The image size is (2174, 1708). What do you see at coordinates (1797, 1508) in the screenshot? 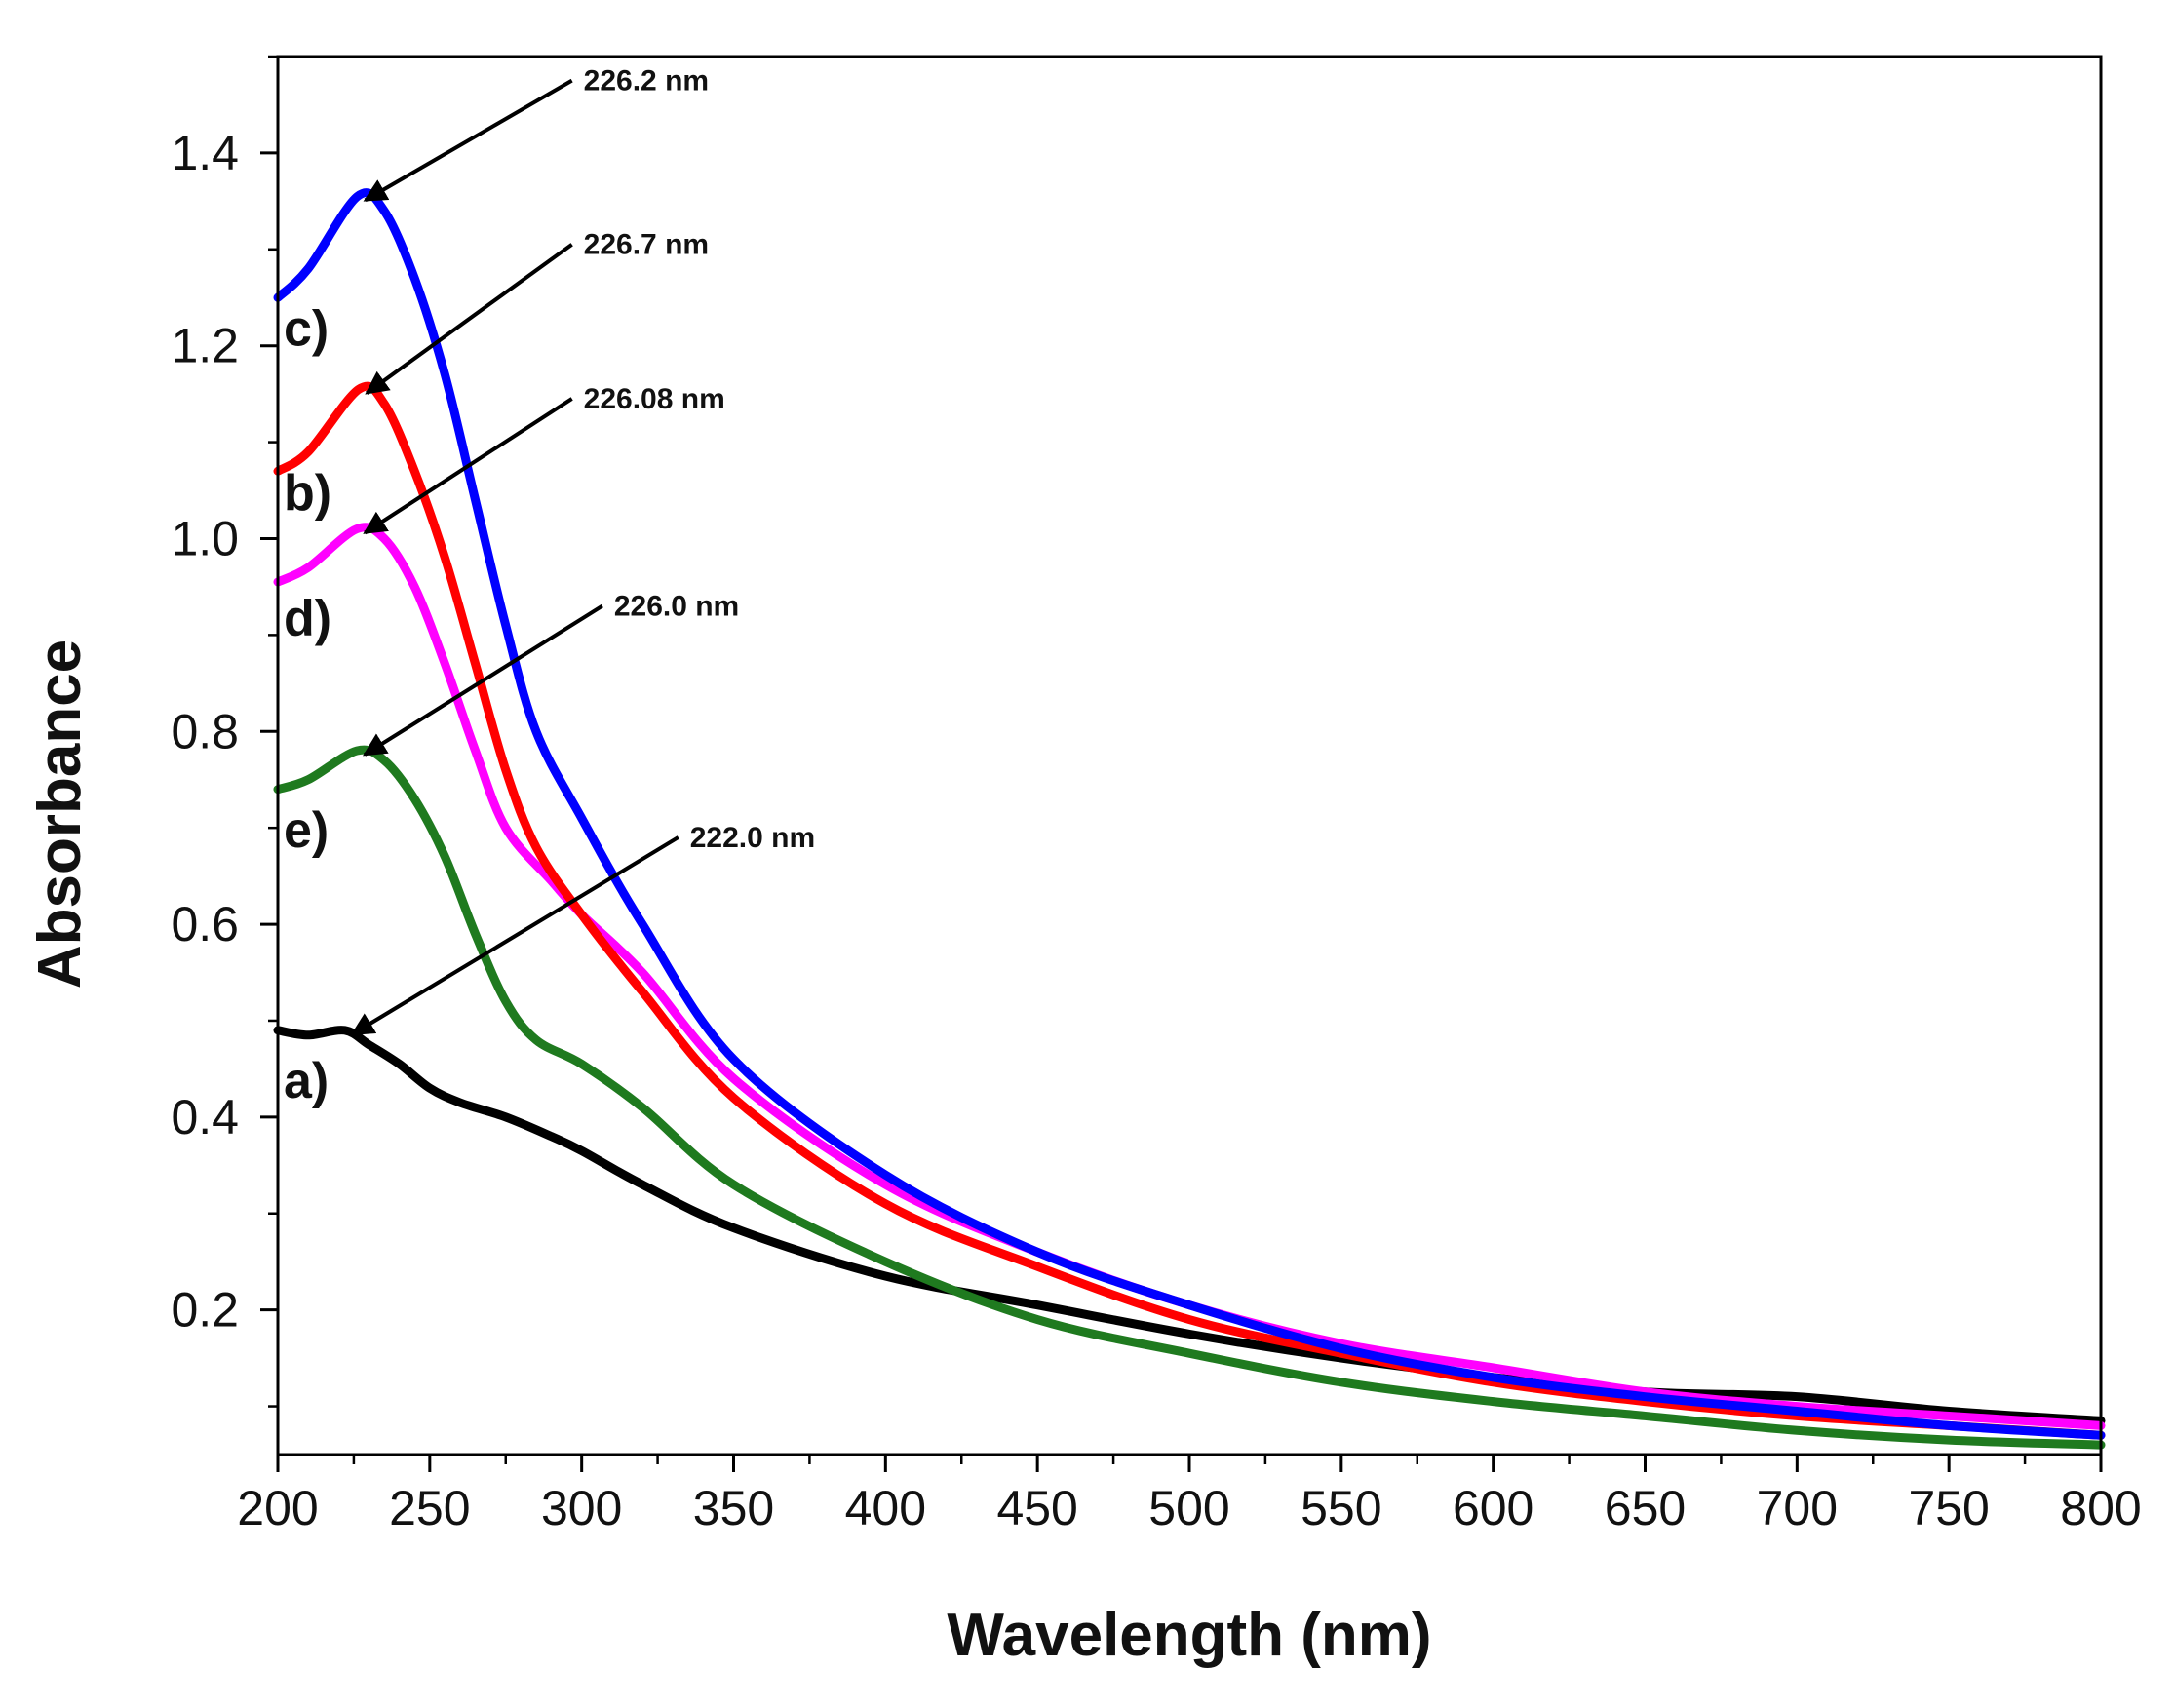
I see `x-tick-label: 700` at bounding box center [1797, 1508].